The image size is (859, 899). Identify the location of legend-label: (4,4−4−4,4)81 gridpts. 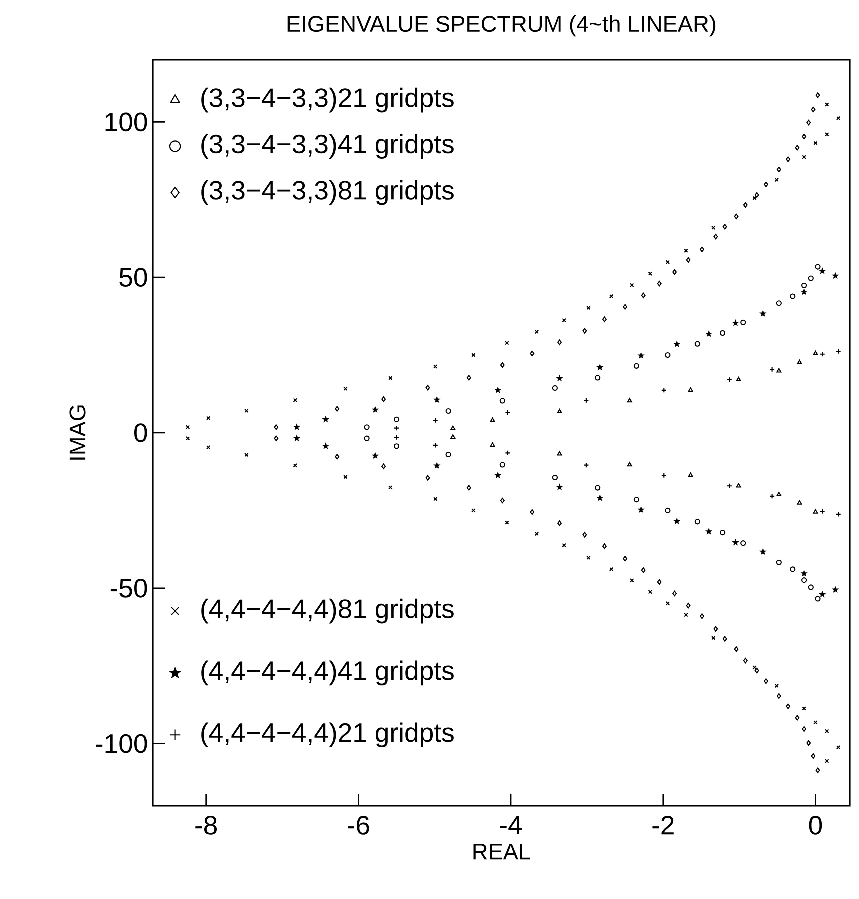
(328, 611).